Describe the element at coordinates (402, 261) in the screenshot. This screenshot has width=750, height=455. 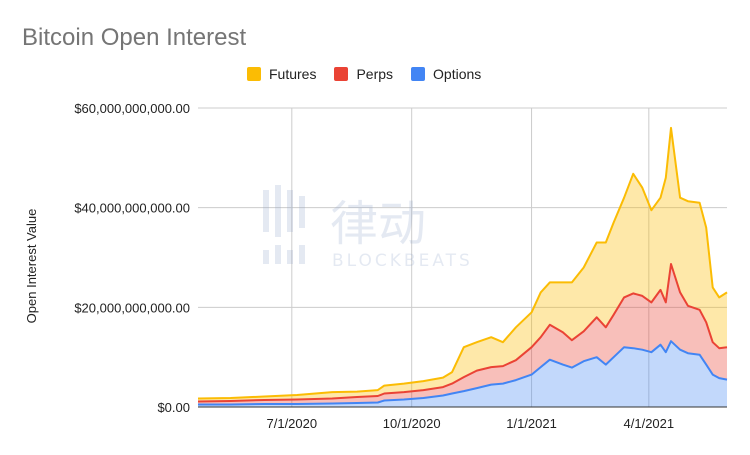
I see `watermark-en-text: BLOCKBEATS` at that location.